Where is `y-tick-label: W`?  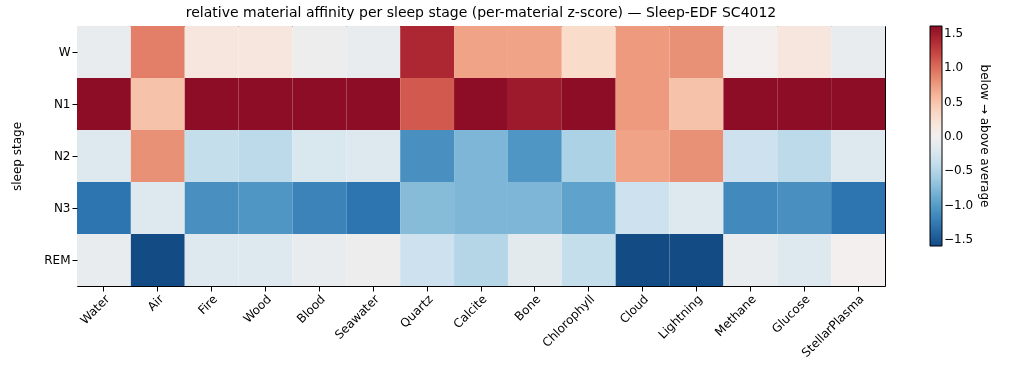
y-tick-label: W is located at coordinates (64, 52).